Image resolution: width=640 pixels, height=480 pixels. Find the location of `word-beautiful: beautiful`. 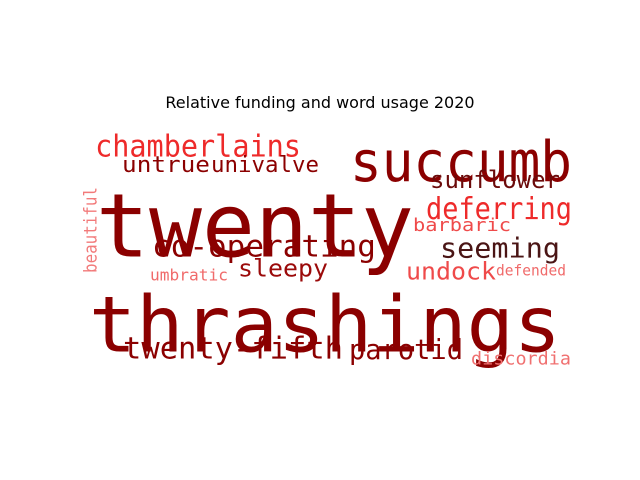

word-beautiful: beautiful is located at coordinates (89, 230).